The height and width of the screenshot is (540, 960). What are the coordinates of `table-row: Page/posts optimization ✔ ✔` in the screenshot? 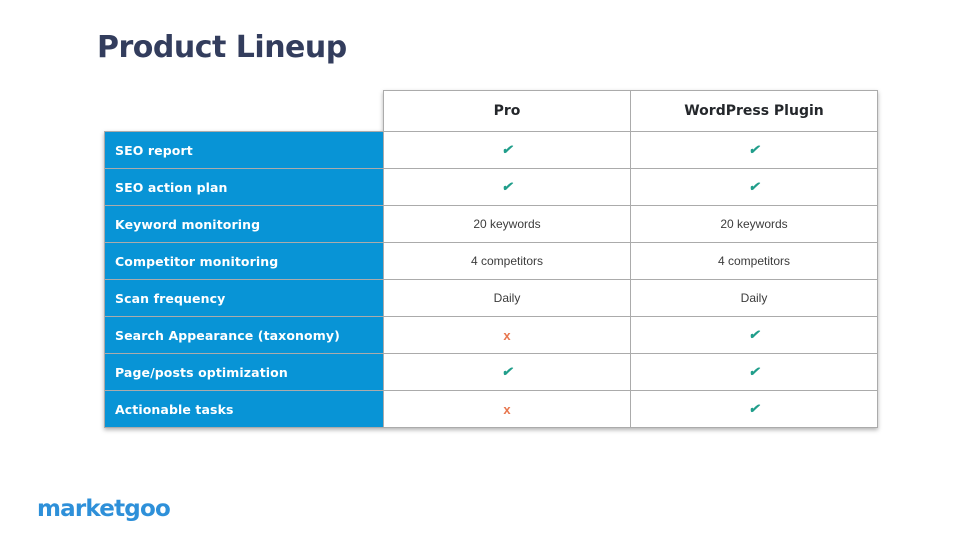 It's located at (491, 372).